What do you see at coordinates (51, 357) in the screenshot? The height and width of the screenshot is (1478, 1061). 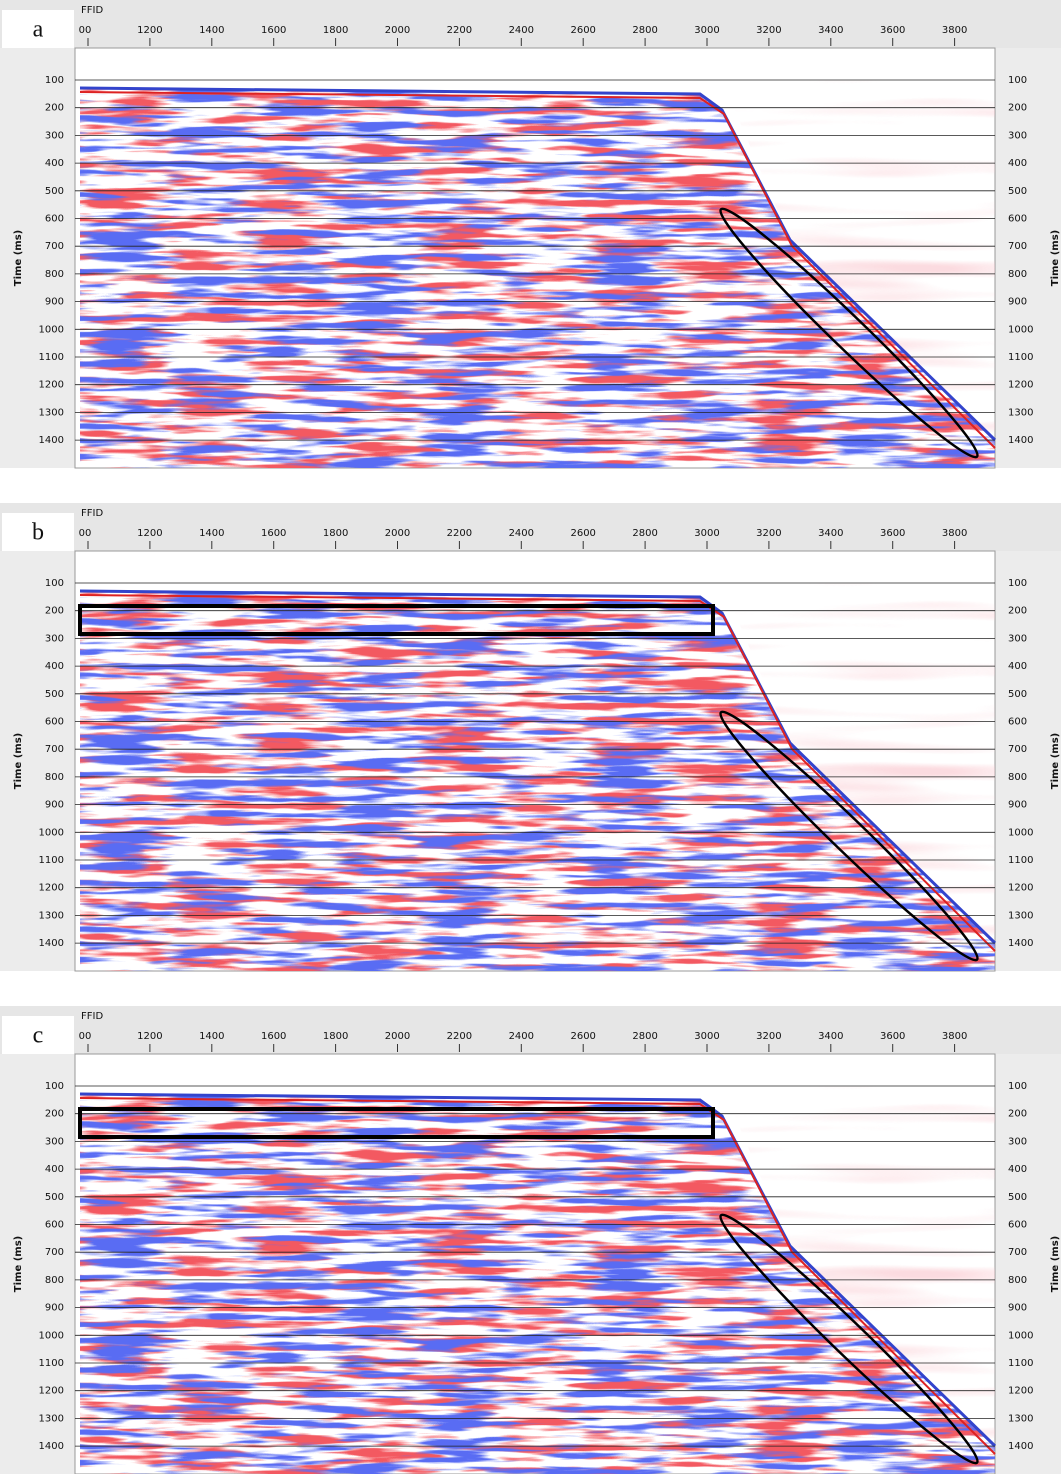 I see `y-tick-label-left: 1100` at bounding box center [51, 357].